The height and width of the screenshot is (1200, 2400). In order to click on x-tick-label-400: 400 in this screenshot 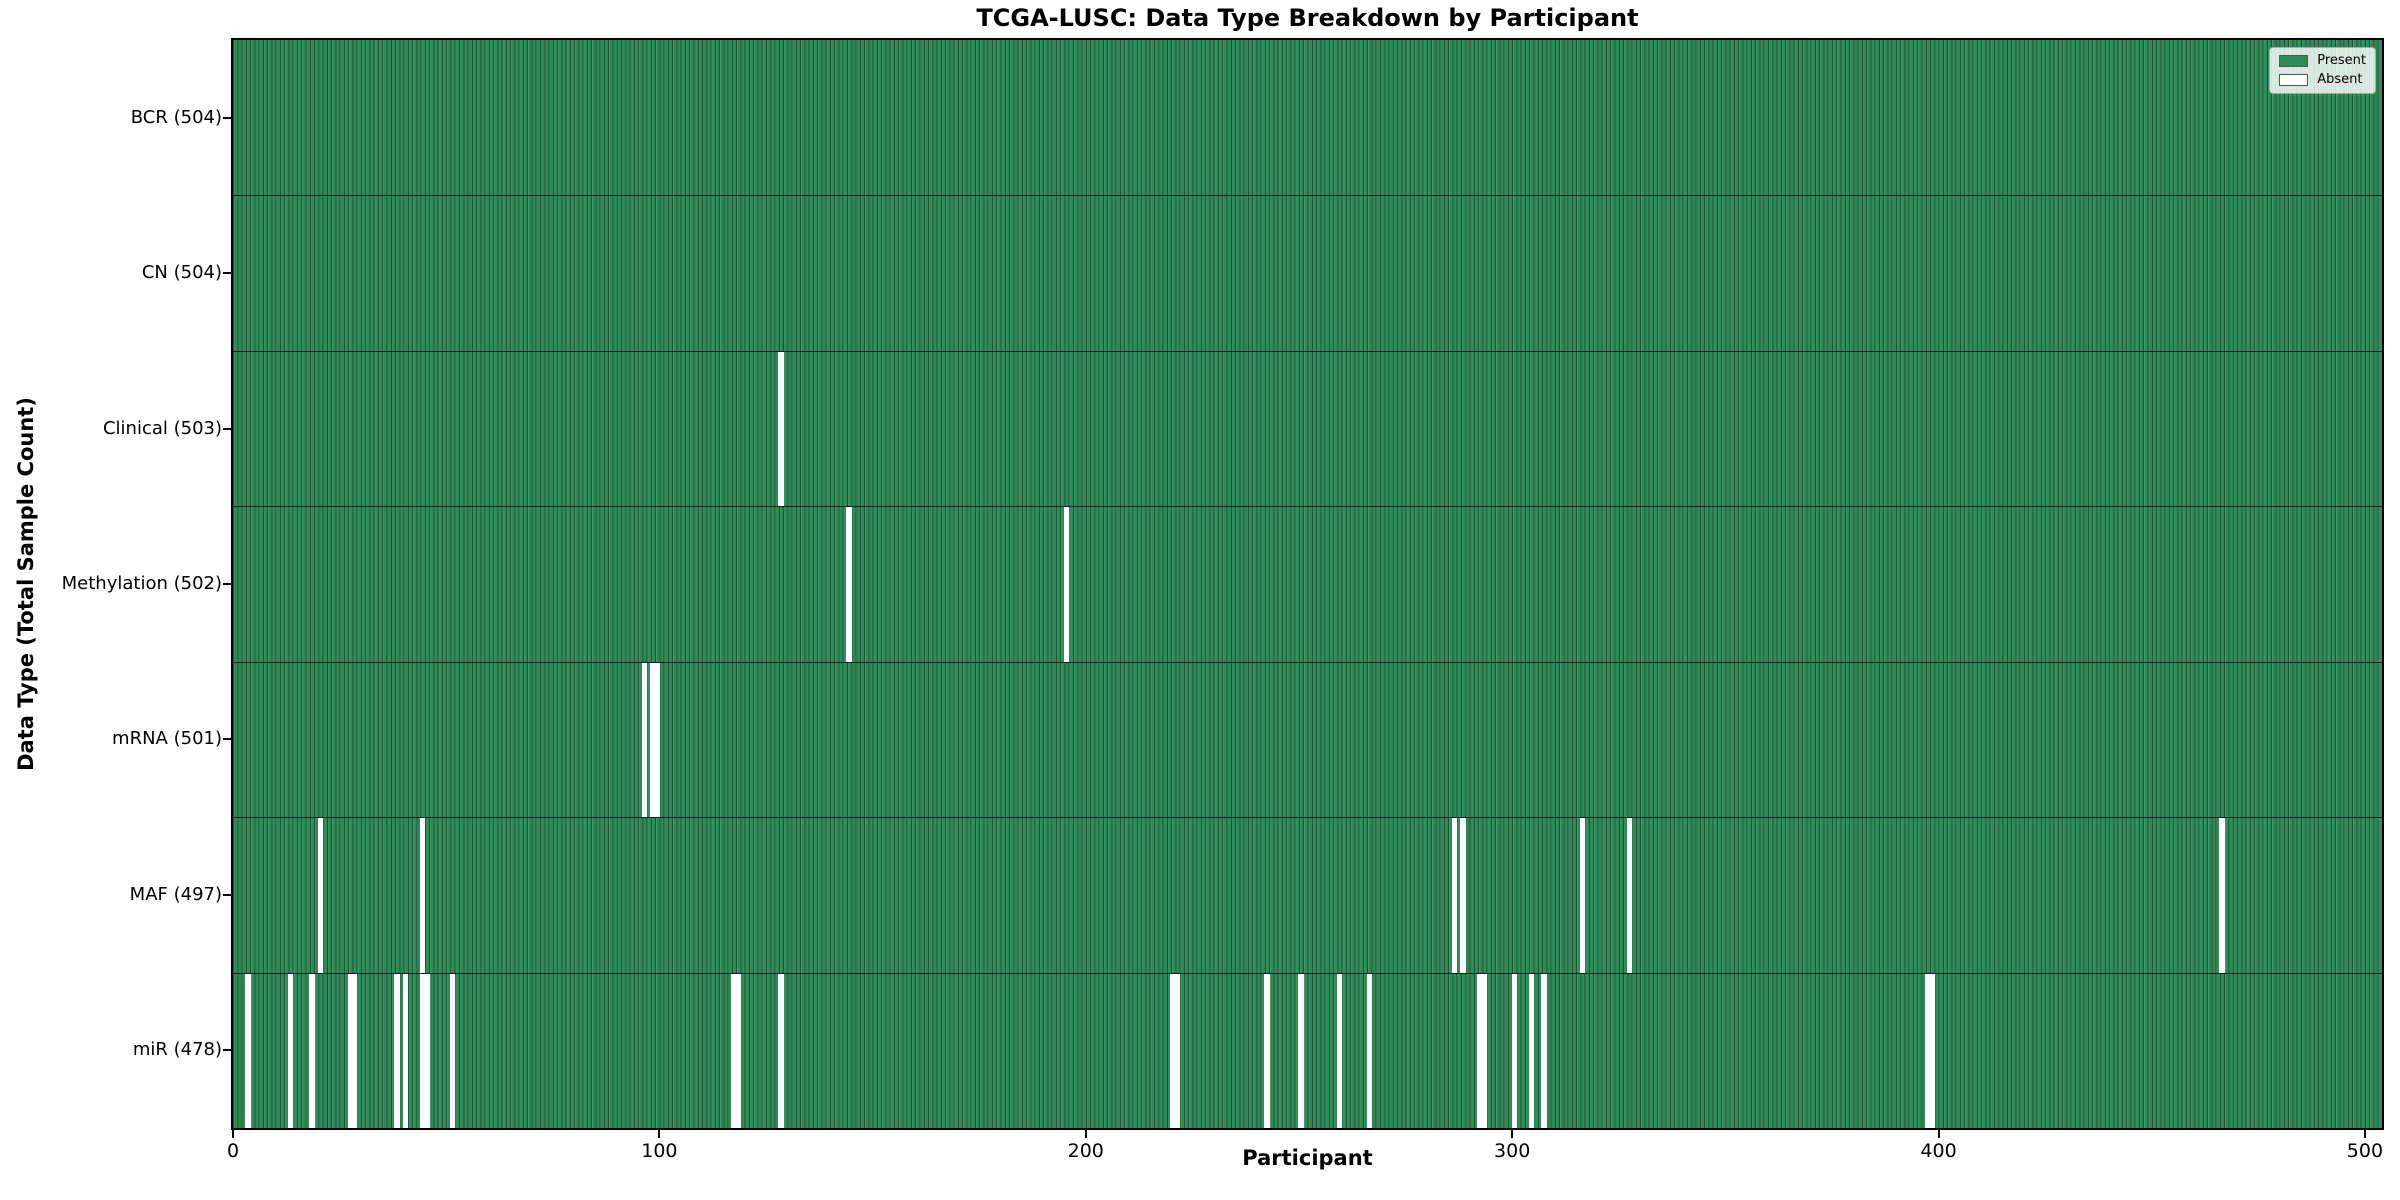, I will do `click(1938, 1151)`.